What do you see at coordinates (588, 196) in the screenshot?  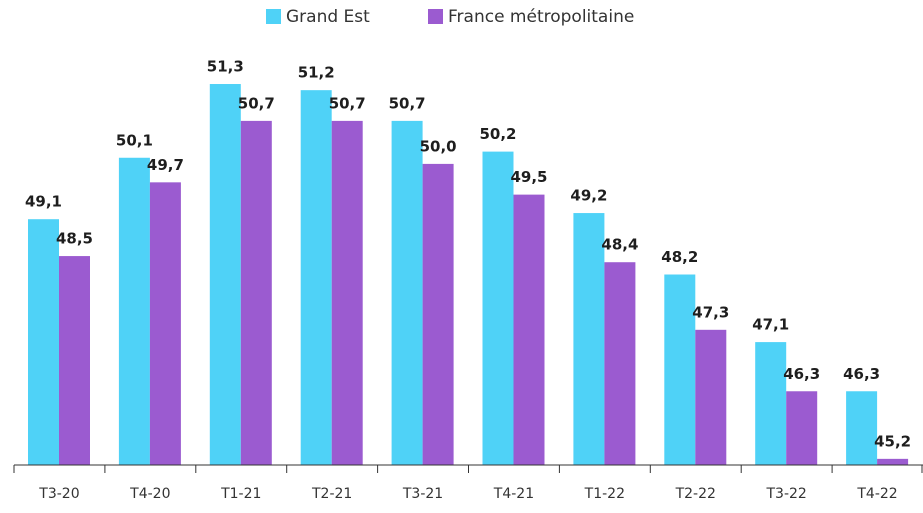 I see `value-label: 49,2` at bounding box center [588, 196].